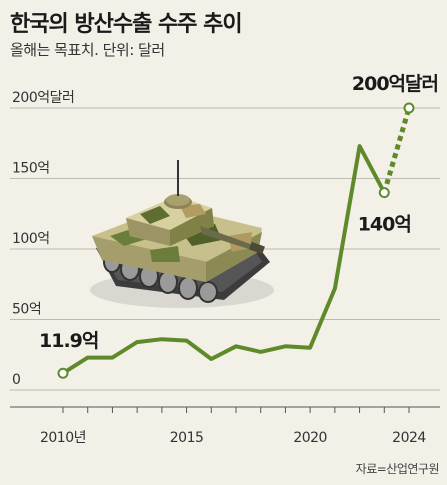 Image resolution: width=447 pixels, height=485 pixels. What do you see at coordinates (31, 239) in the screenshot?
I see `y-tick-label: 100억` at bounding box center [31, 239].